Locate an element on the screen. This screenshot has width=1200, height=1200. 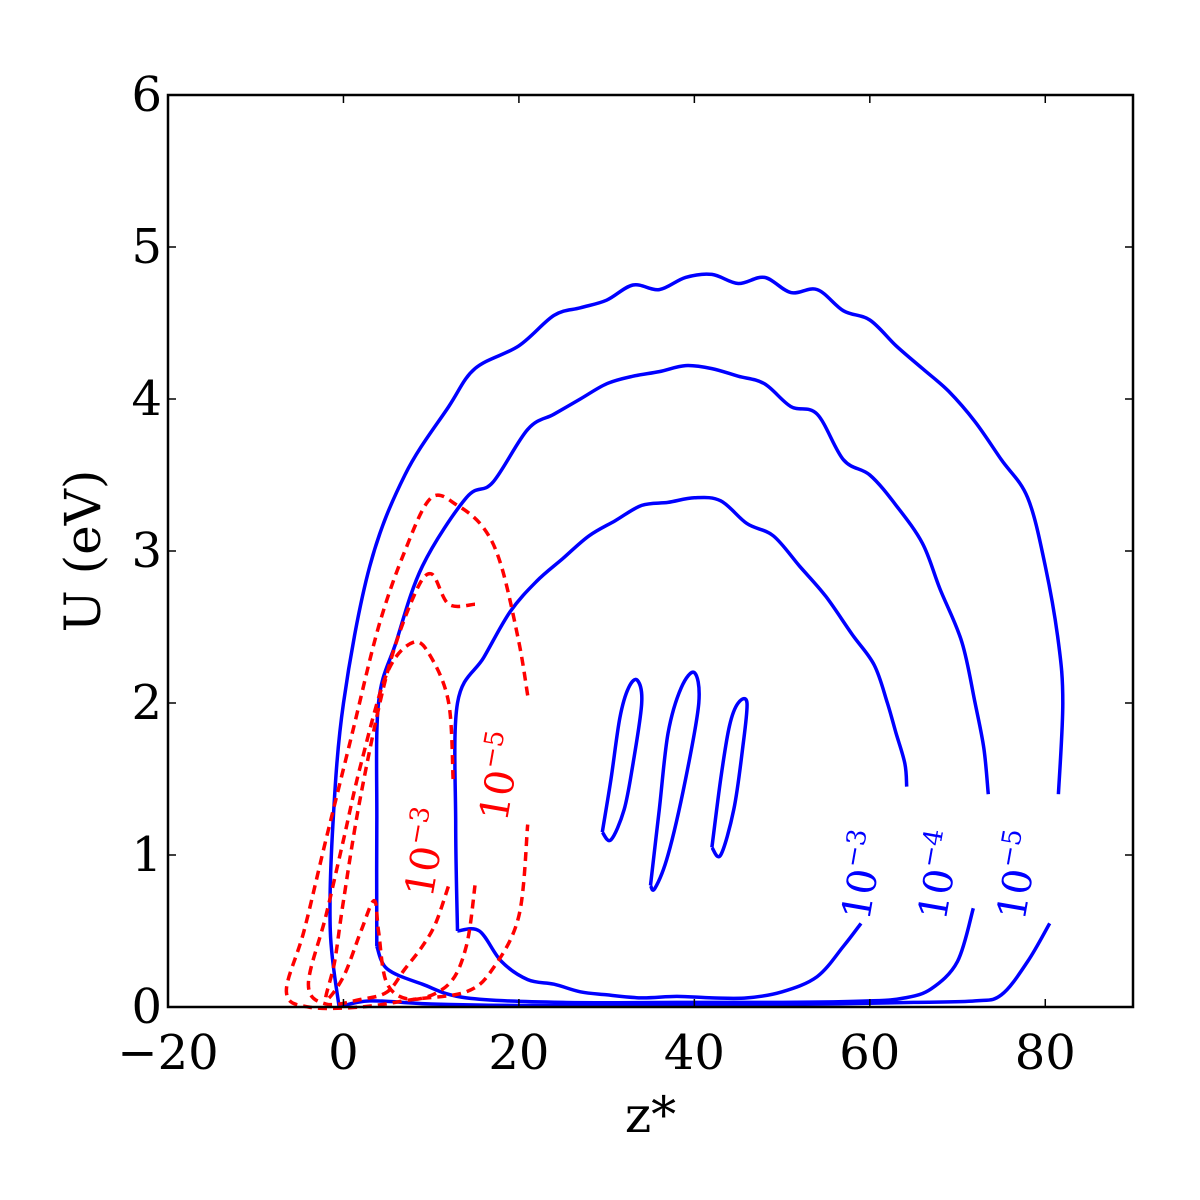
y-tick-label: 2 is located at coordinates (146, 703).